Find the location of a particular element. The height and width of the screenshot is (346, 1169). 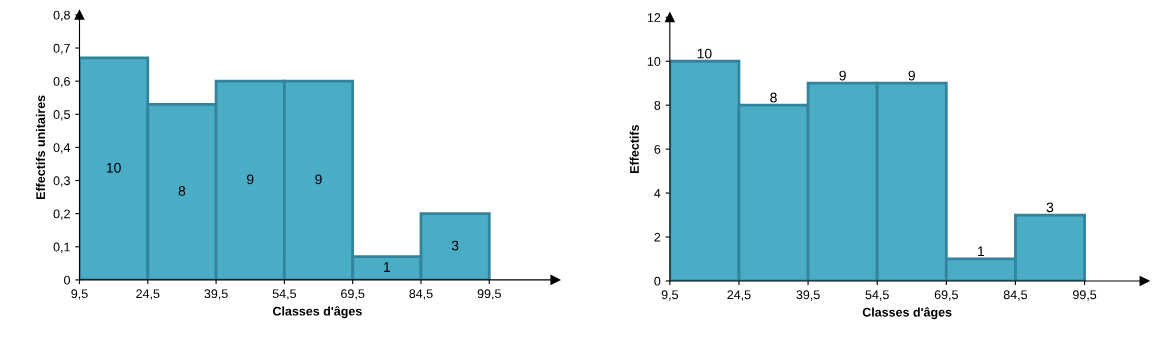

y-tick-label: 8 is located at coordinates (657, 105).